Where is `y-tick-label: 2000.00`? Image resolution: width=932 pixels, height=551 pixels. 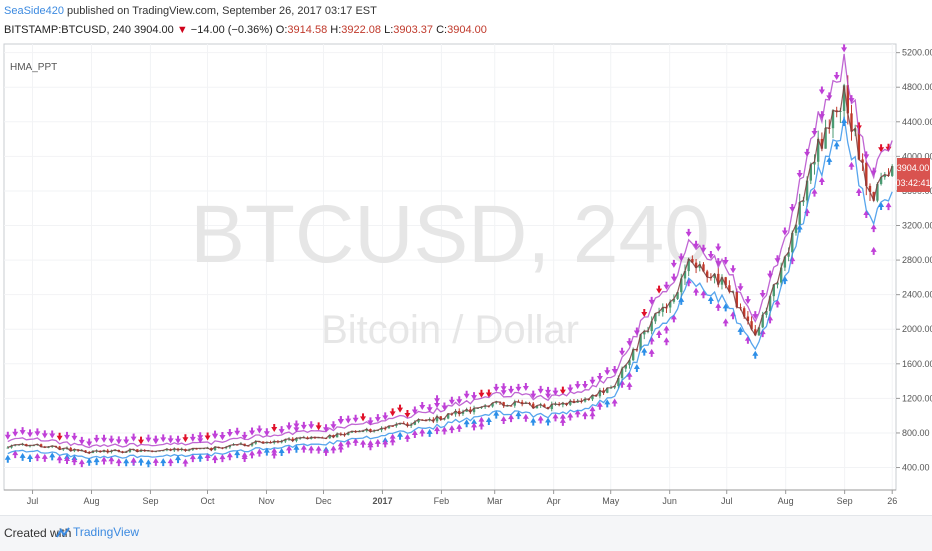
y-tick-label: 2000.00 is located at coordinates (917, 329).